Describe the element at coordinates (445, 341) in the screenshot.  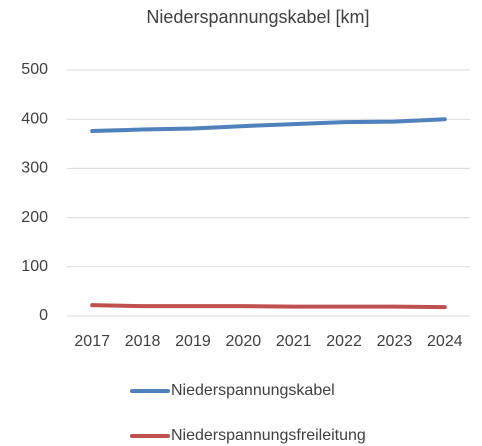
I see `x-tick-label: 2024` at that location.